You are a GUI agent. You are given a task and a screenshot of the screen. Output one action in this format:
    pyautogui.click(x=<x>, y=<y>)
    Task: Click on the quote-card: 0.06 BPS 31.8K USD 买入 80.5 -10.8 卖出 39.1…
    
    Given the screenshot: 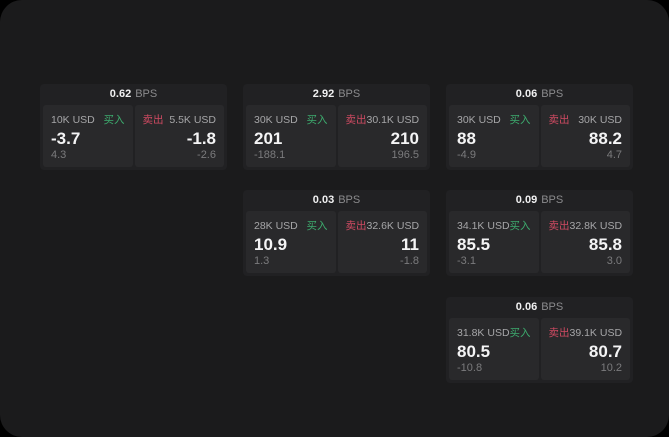 What is the action you would take?
    pyautogui.click(x=539, y=340)
    